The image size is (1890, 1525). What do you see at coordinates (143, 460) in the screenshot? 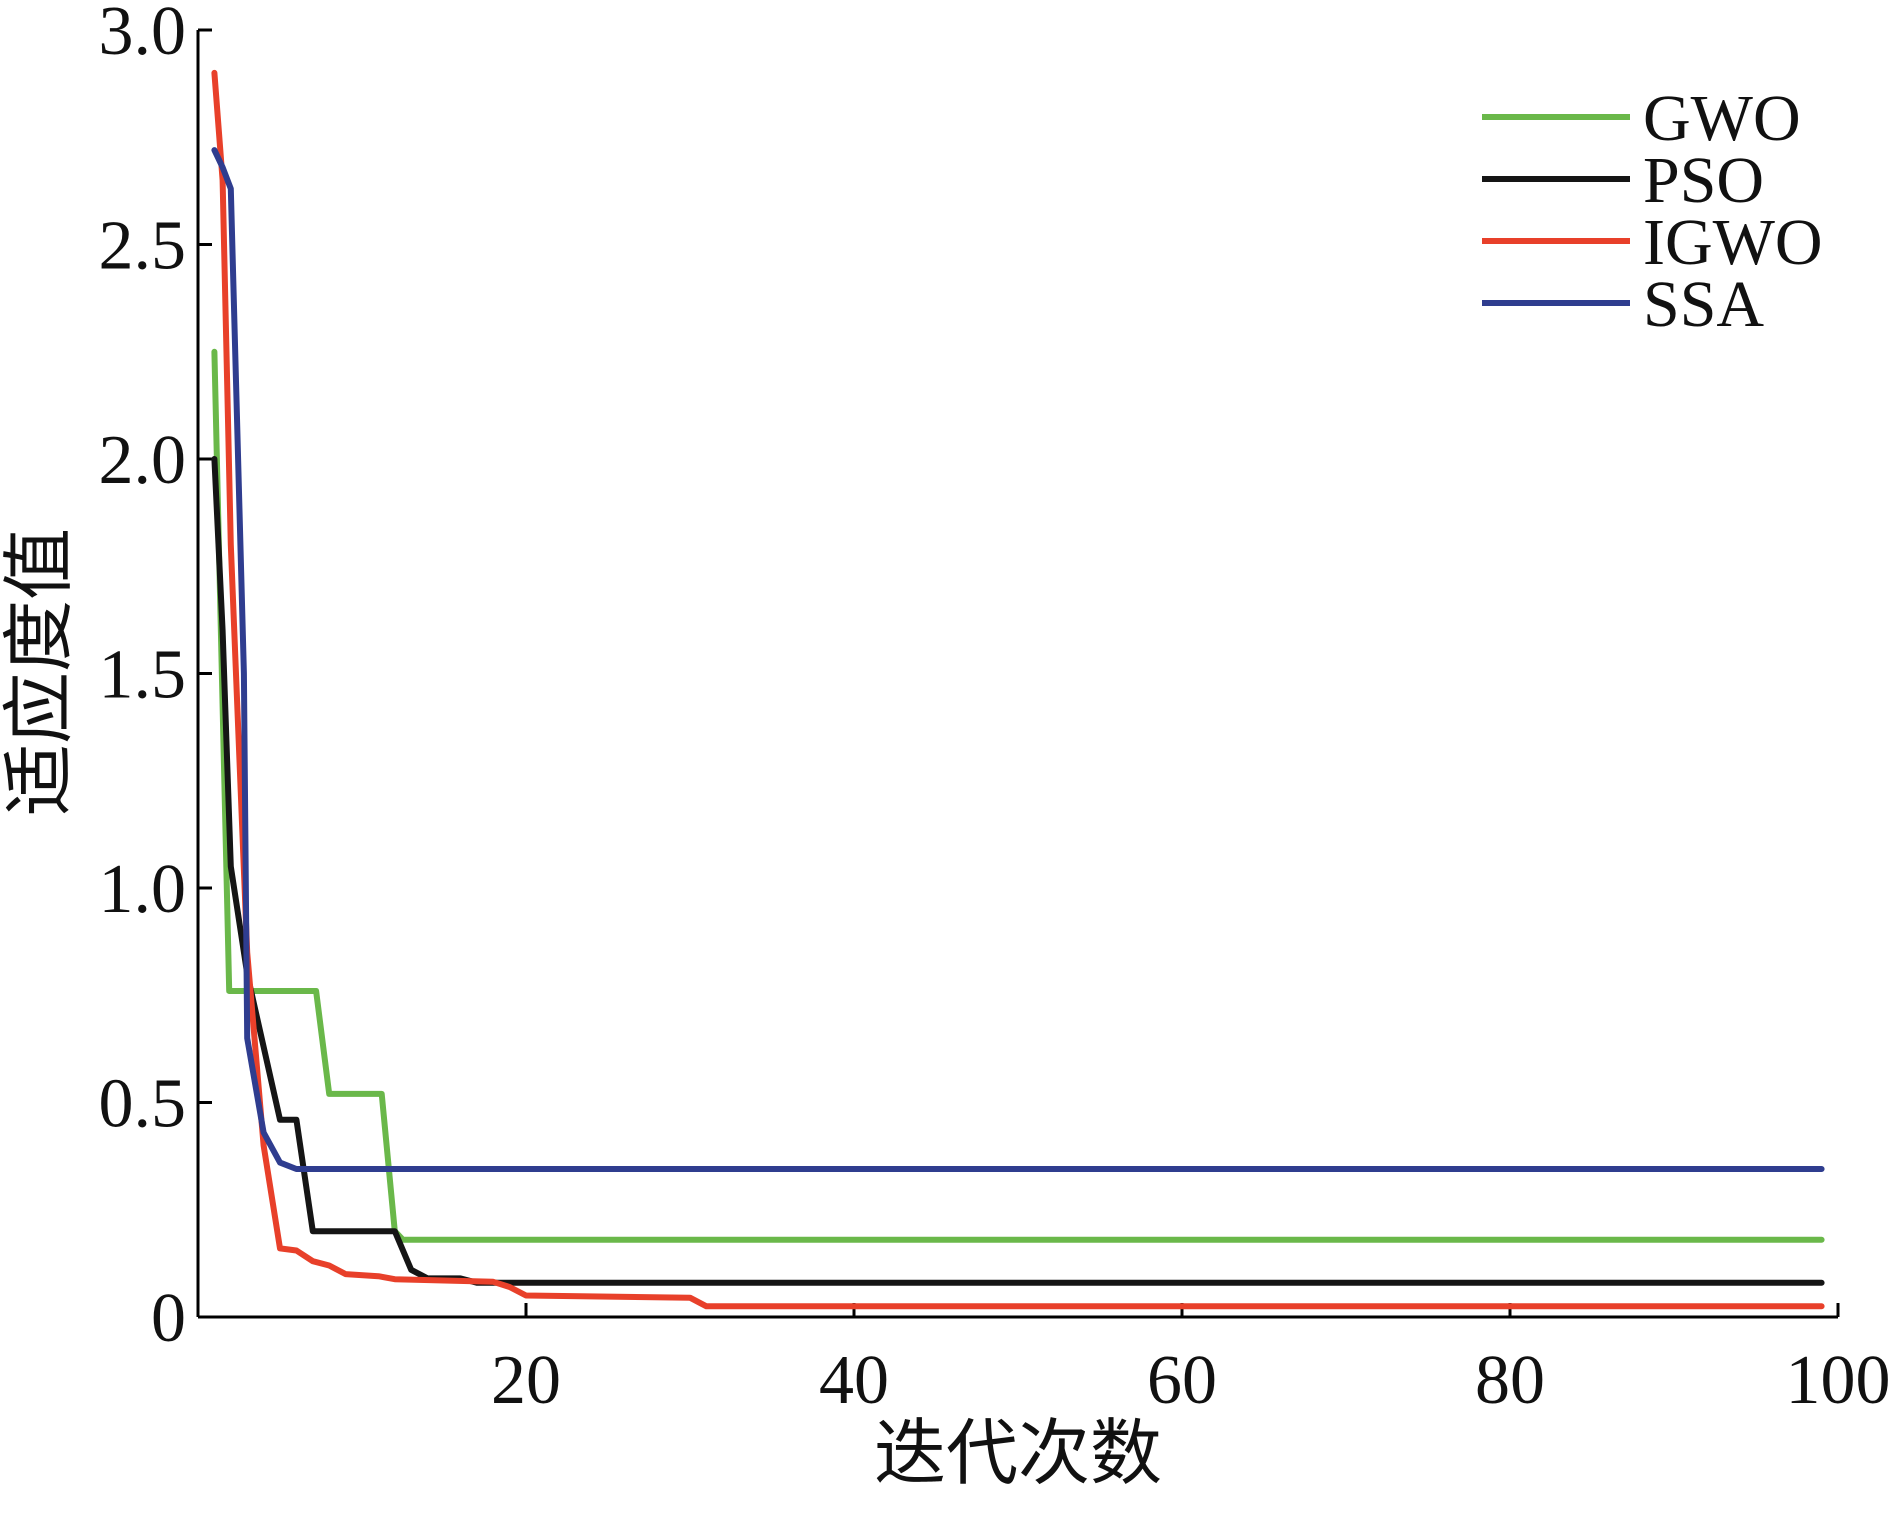
I see `y-tick-label: 2.0` at bounding box center [143, 460].